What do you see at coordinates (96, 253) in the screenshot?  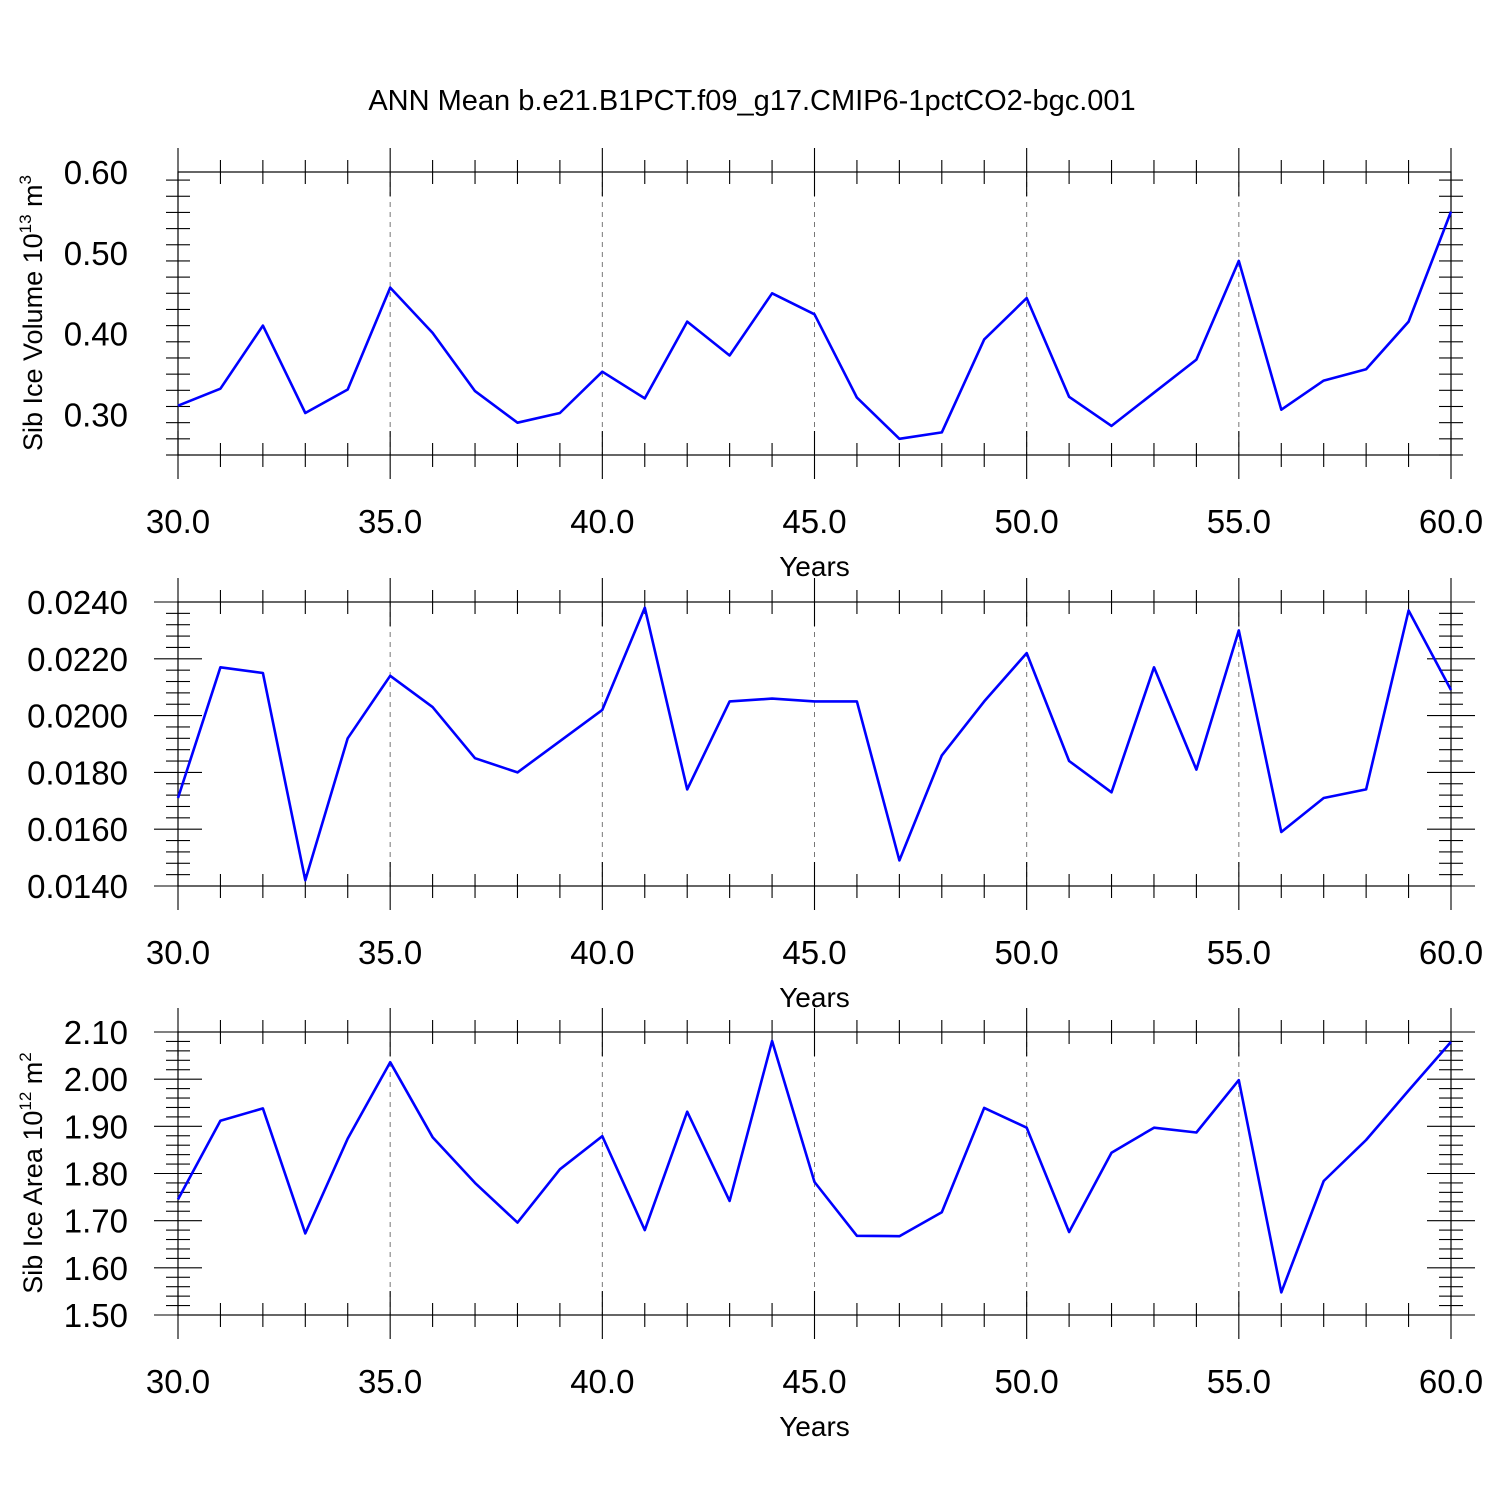 I see `y-tick-label: 0.50` at bounding box center [96, 253].